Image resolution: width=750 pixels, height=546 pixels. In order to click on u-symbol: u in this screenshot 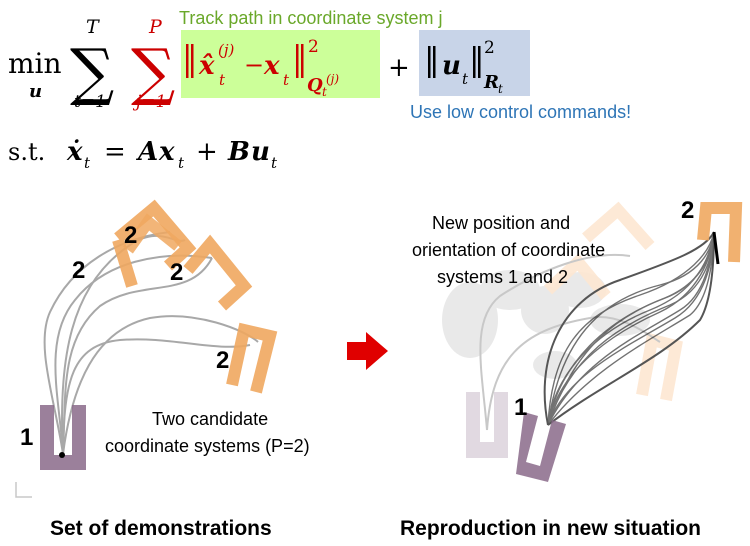, I will do `click(451, 66)`.